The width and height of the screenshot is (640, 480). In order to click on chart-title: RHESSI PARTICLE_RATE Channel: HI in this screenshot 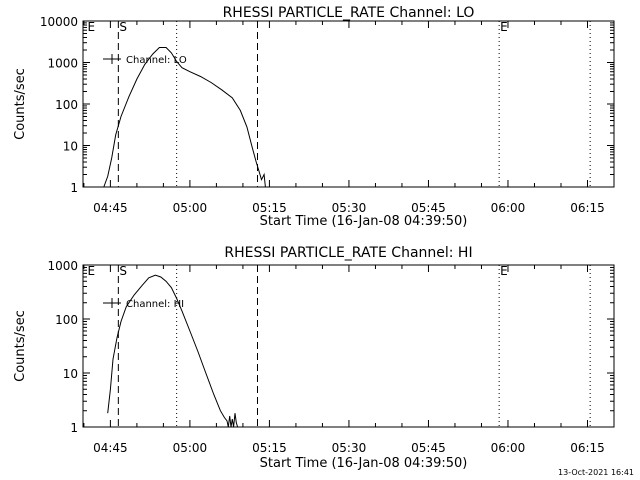, I will do `click(348, 253)`.